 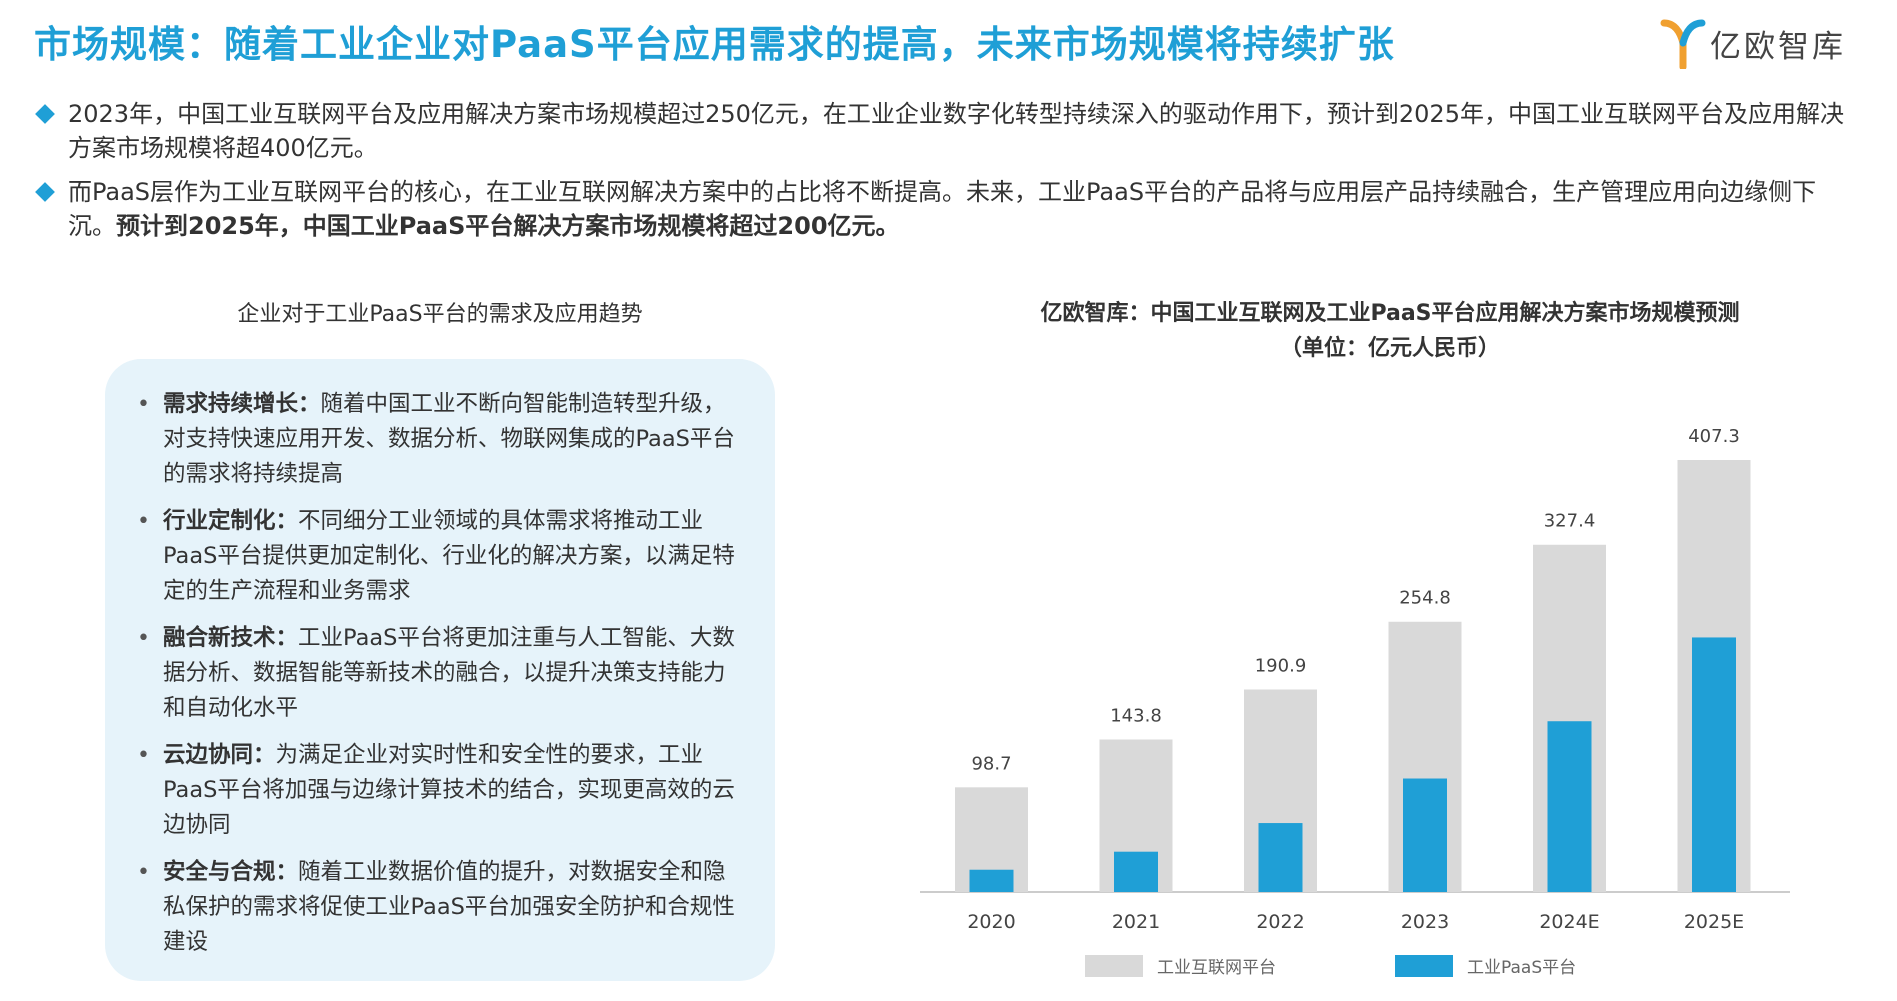 What do you see at coordinates (1714, 436) in the screenshot?
I see `bar-value-label: 407.3` at bounding box center [1714, 436].